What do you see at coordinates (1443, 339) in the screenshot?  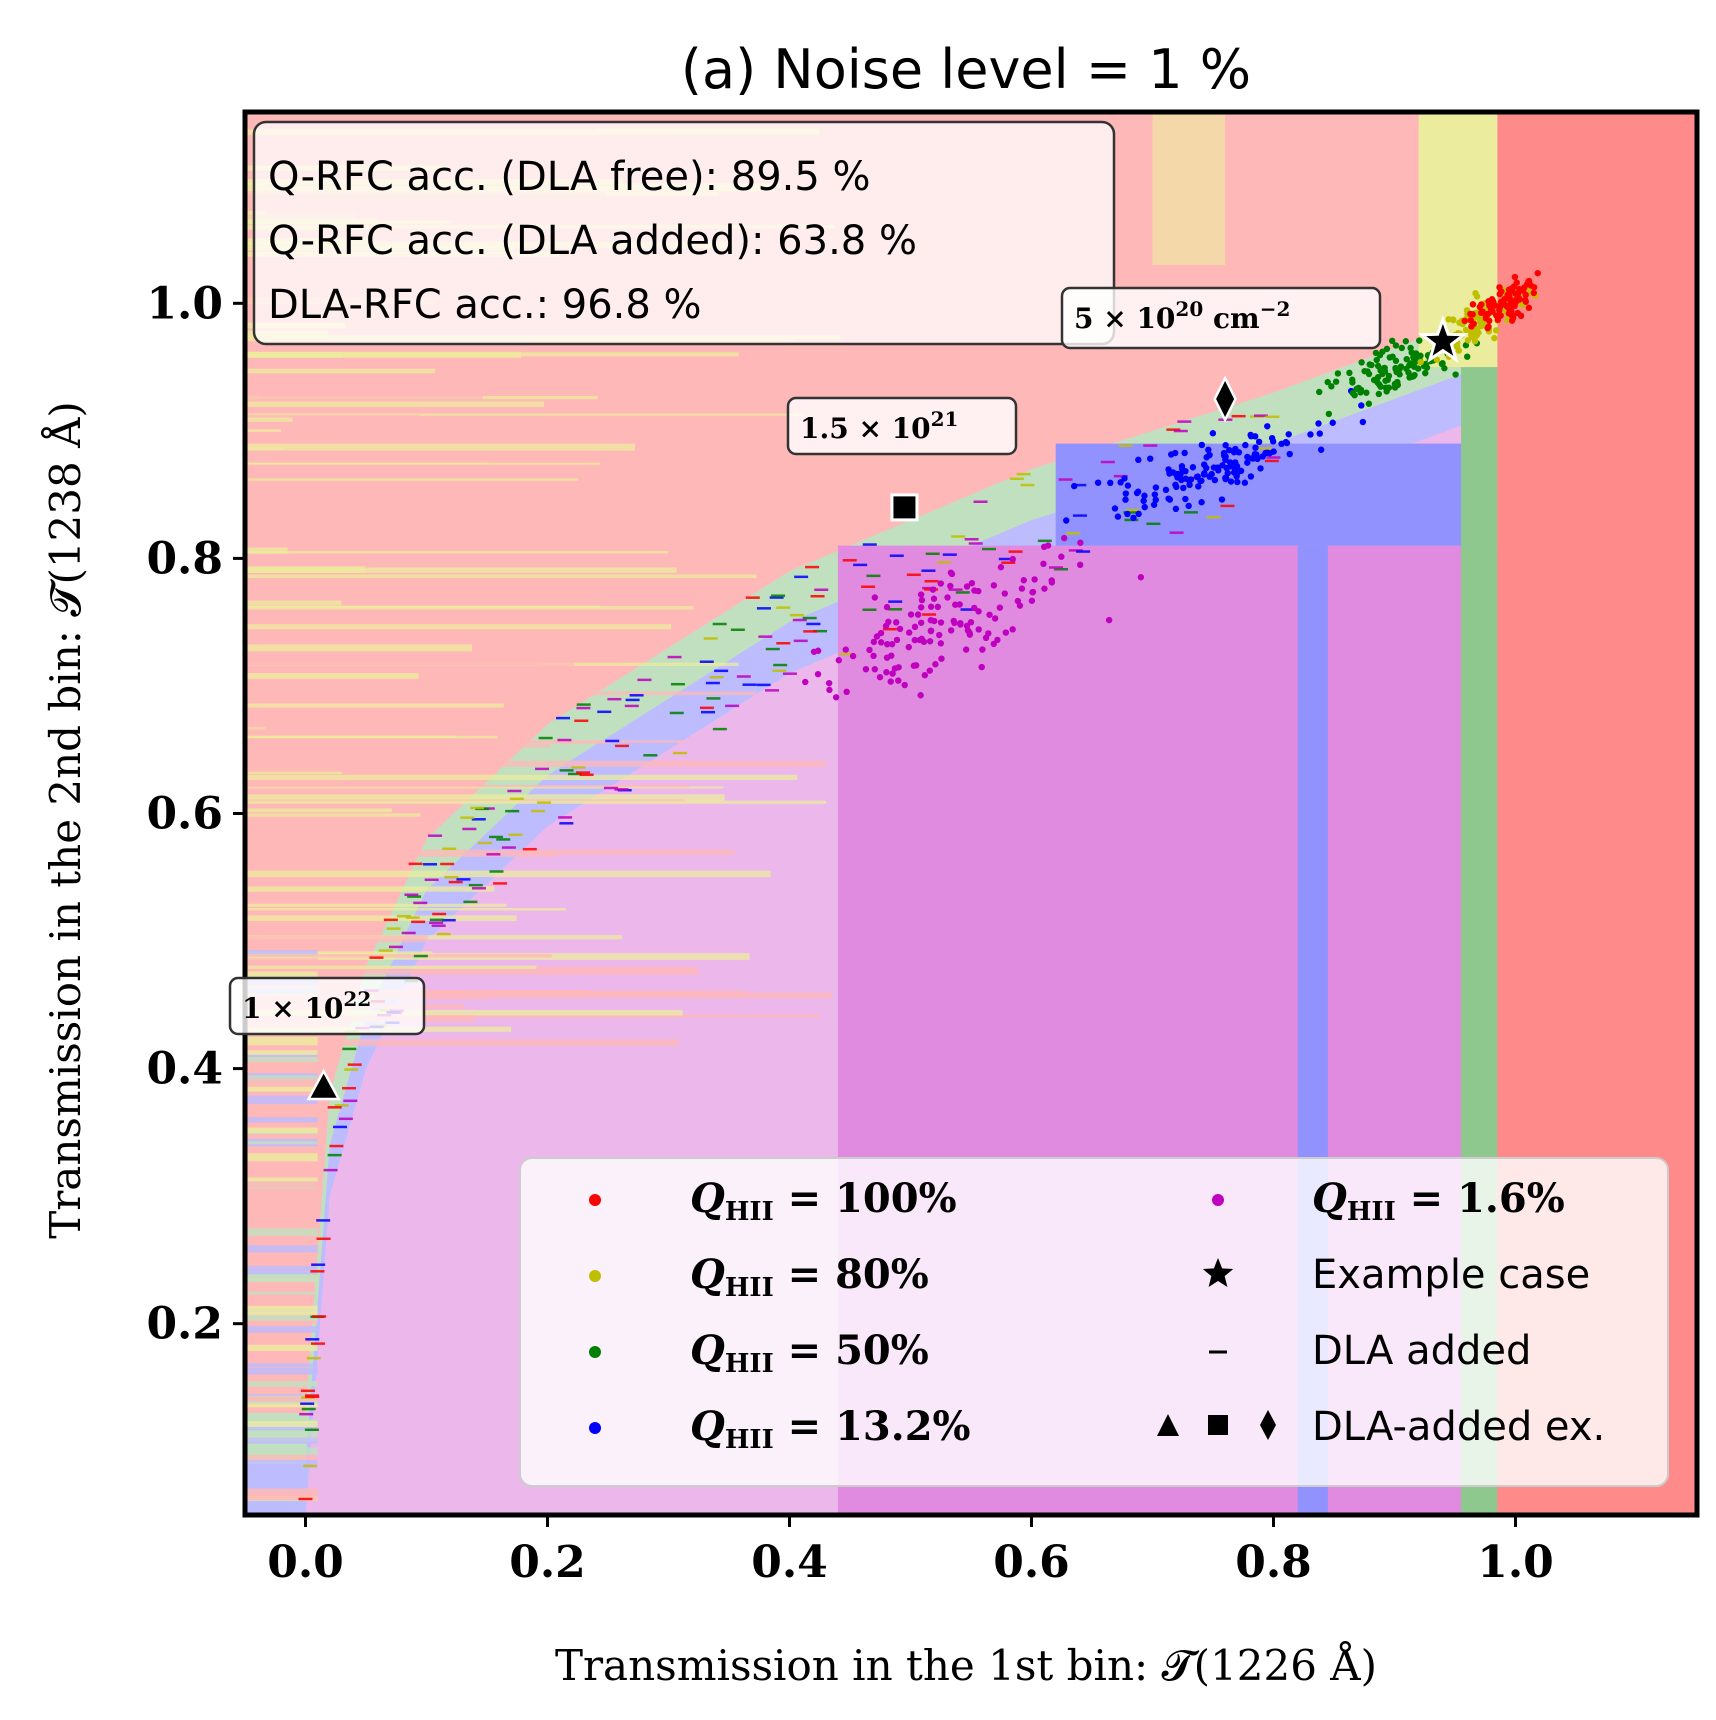 I see `example-case-star` at bounding box center [1443, 339].